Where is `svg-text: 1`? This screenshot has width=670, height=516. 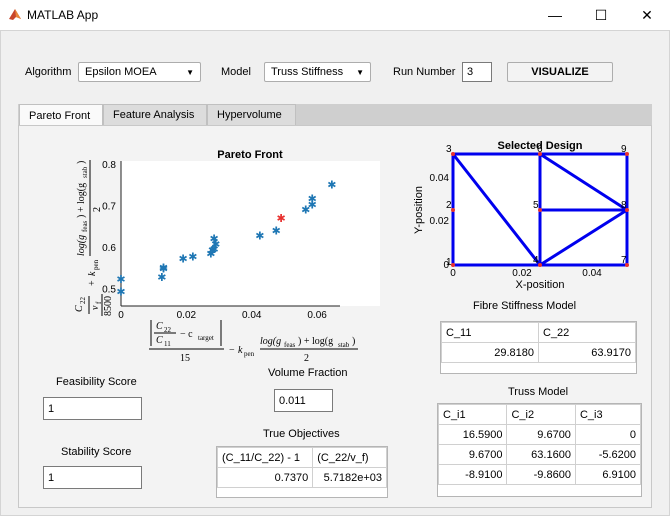 svg-text: 1 is located at coordinates (449, 262).